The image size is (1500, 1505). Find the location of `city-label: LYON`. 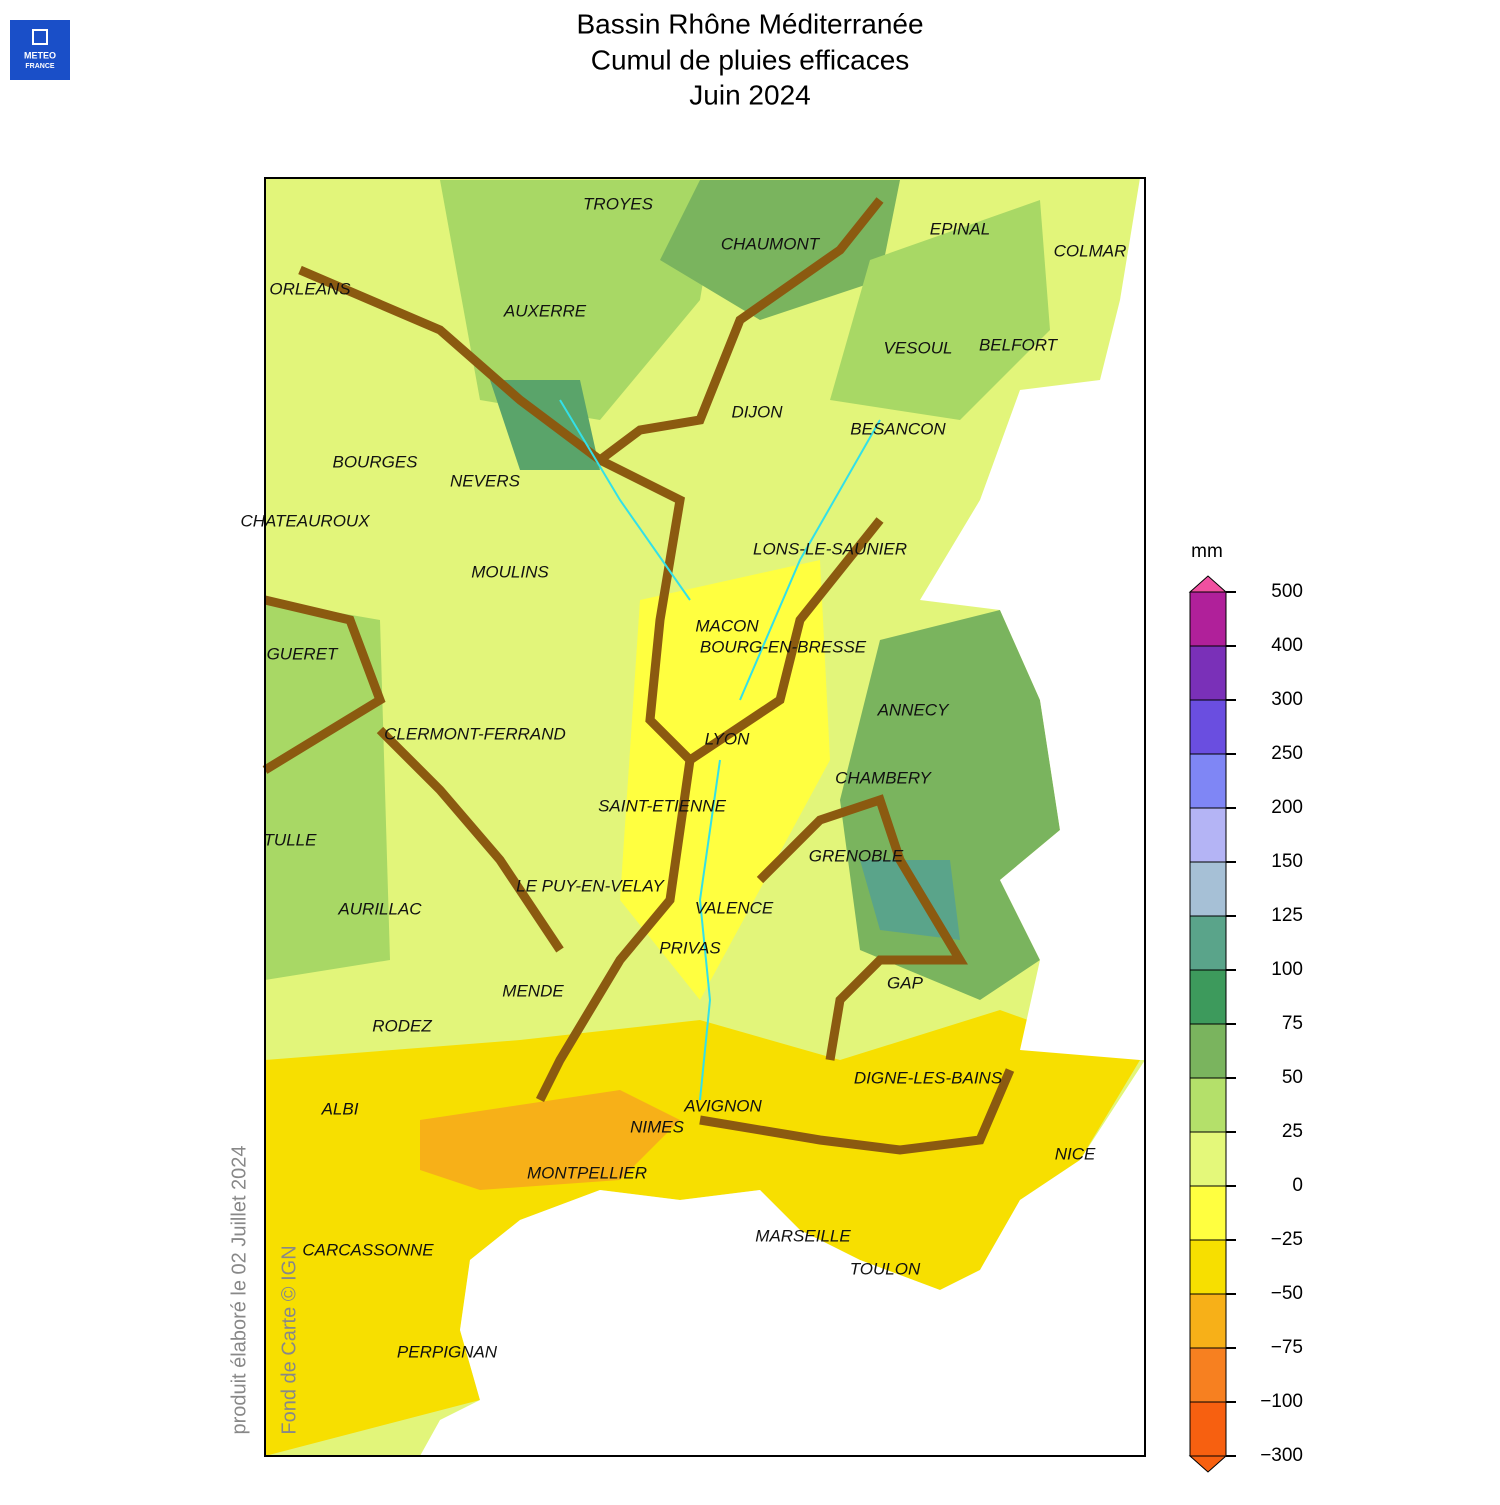

city-label: LYON is located at coordinates (727, 738).